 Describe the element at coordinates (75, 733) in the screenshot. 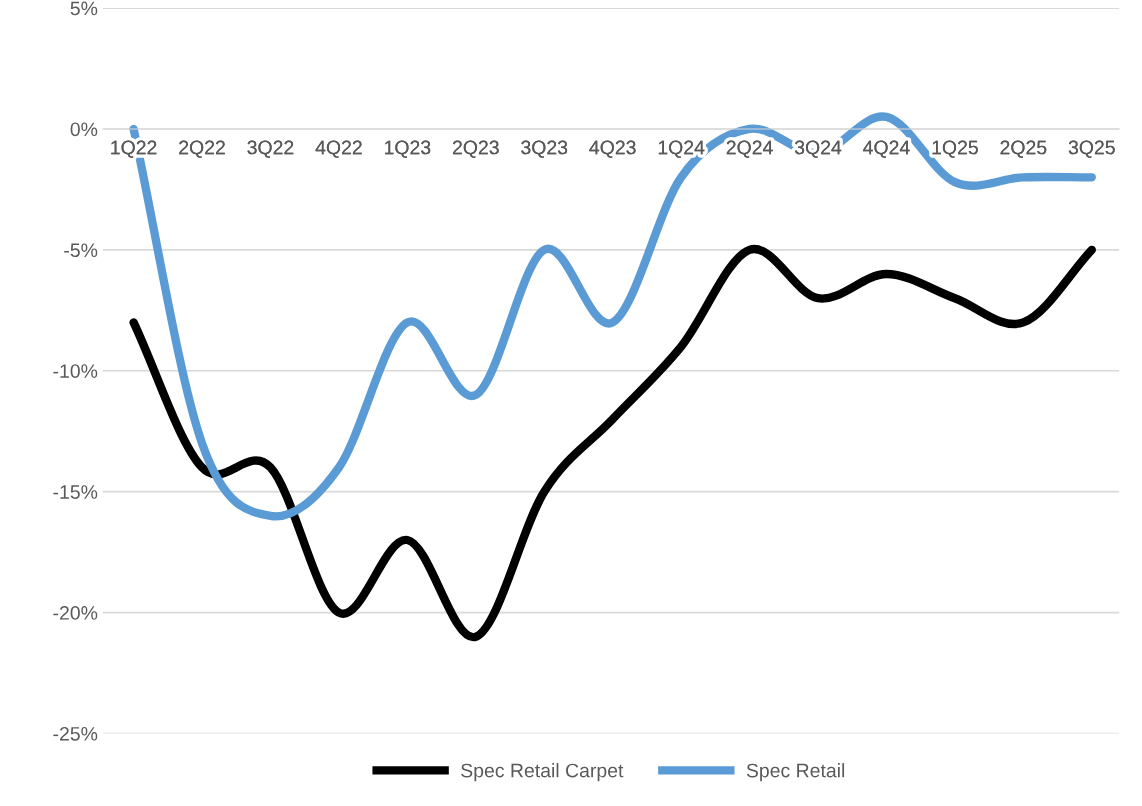

I see `y-tick-label: -25%` at that location.